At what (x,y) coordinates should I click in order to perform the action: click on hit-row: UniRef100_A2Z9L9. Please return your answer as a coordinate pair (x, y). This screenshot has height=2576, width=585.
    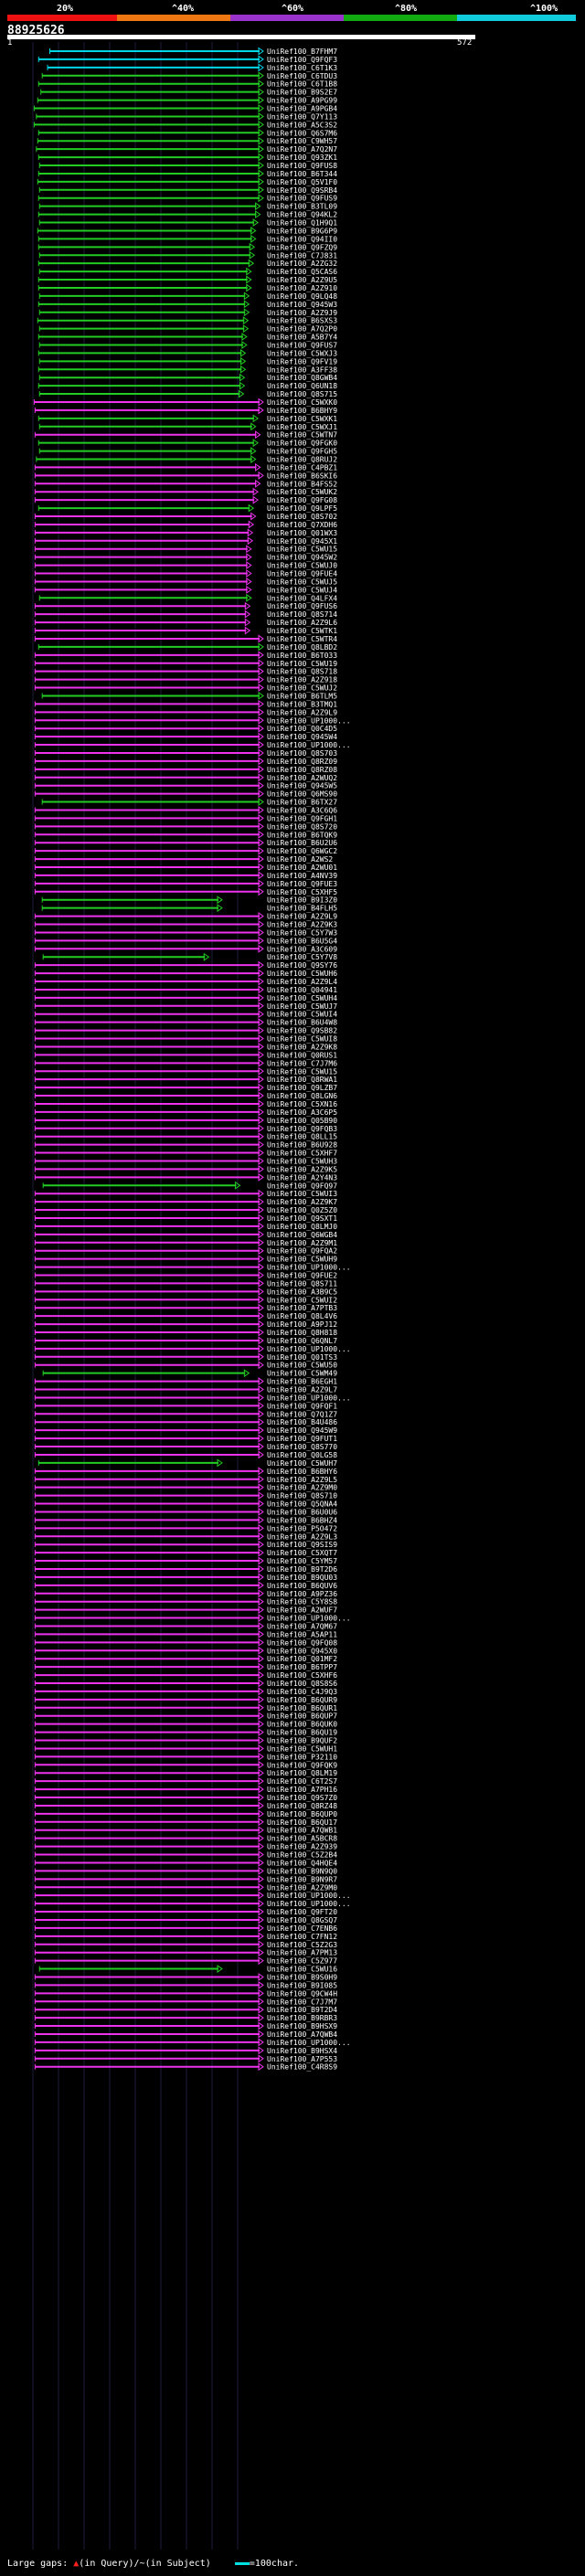
    Looking at the image, I should click on (186, 711).